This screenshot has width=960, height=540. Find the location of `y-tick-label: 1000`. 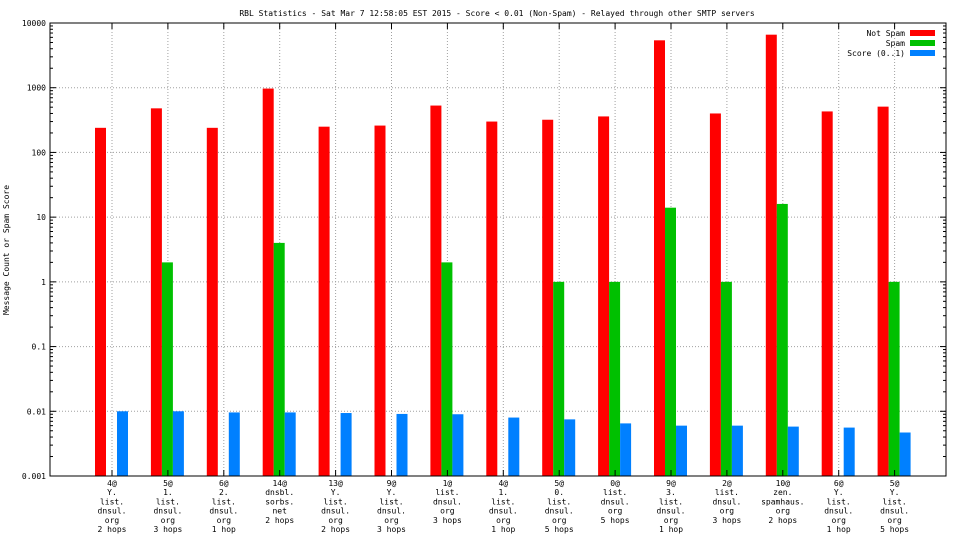

y-tick-label: 1000 is located at coordinates (36, 88).